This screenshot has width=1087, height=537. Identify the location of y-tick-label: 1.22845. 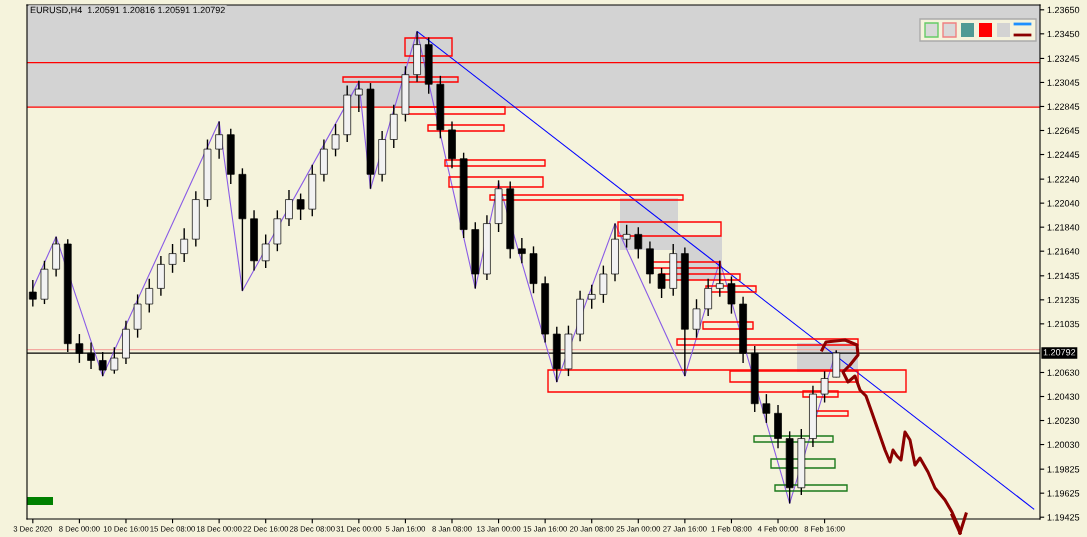
(1063, 106).